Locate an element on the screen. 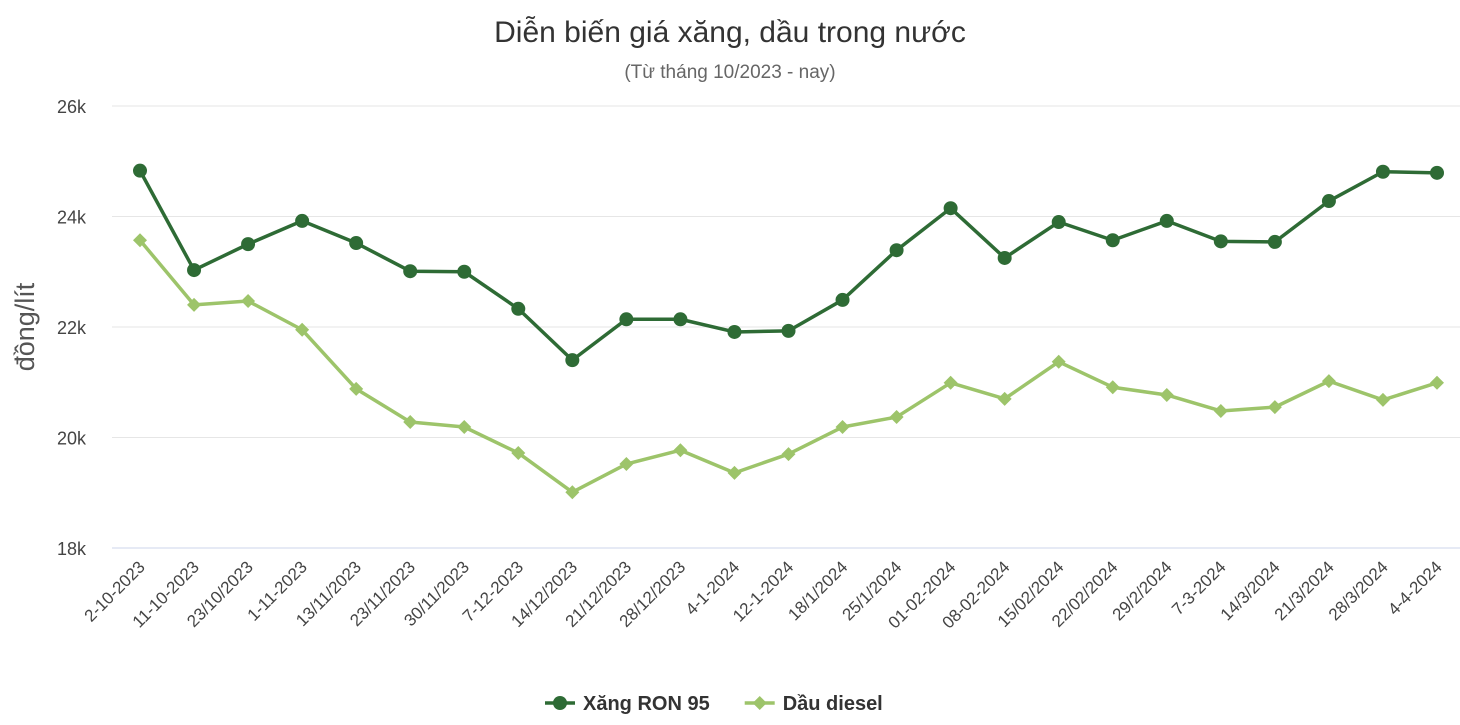  y-tick-label: 24k is located at coordinates (72, 218).